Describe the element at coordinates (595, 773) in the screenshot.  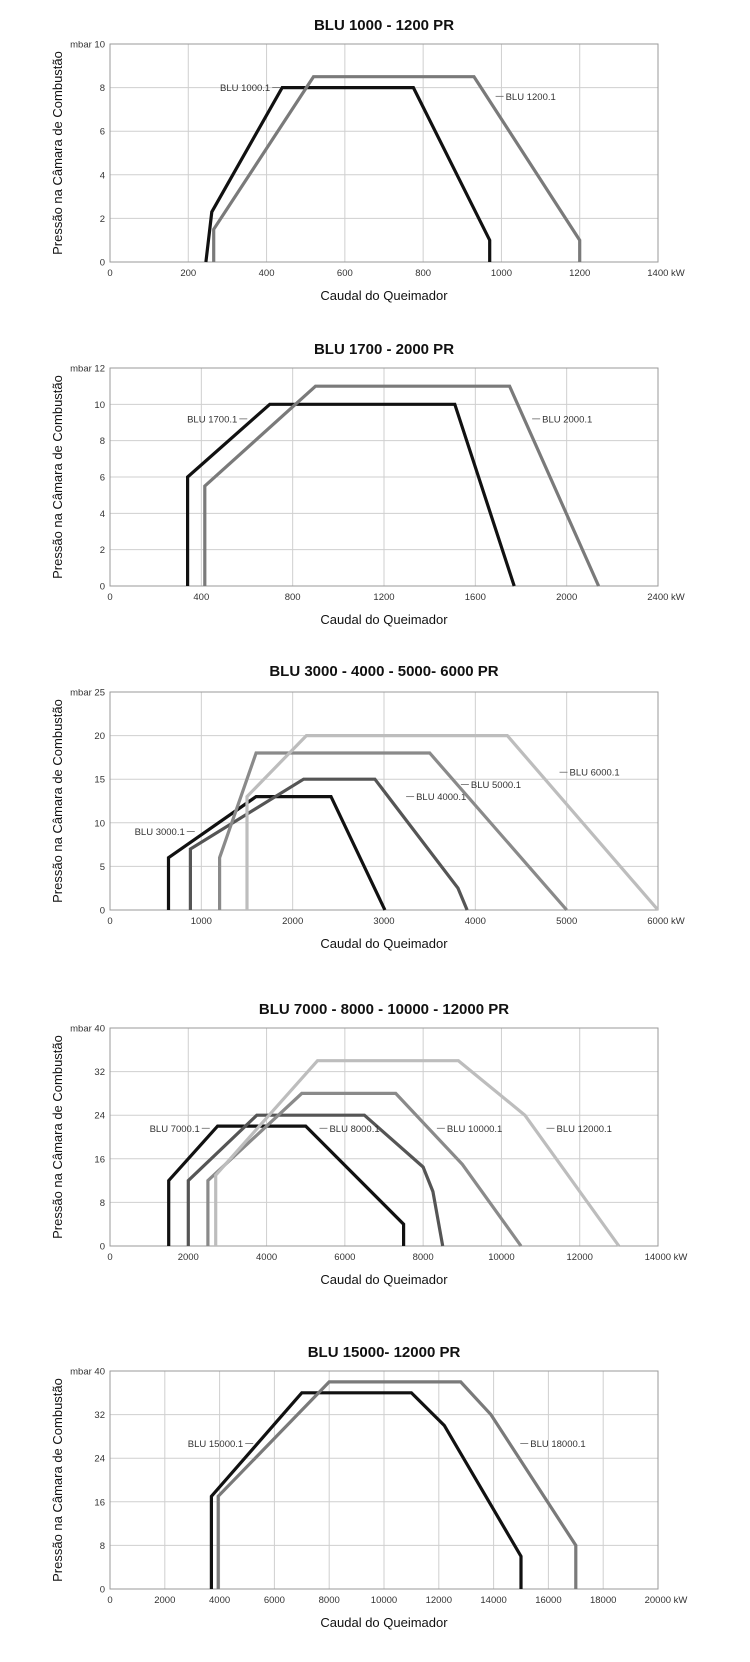
I see `series-label: BLU 6000.1` at that location.